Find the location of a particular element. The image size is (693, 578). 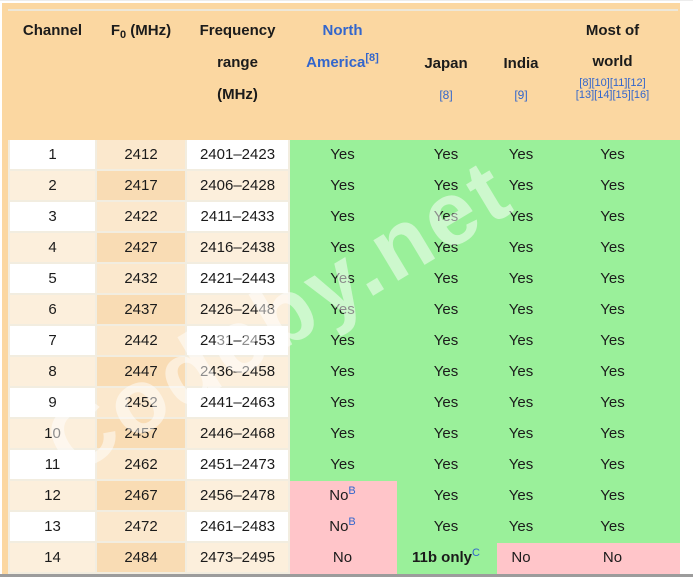

f0-cell: 2427 is located at coordinates (141, 247).